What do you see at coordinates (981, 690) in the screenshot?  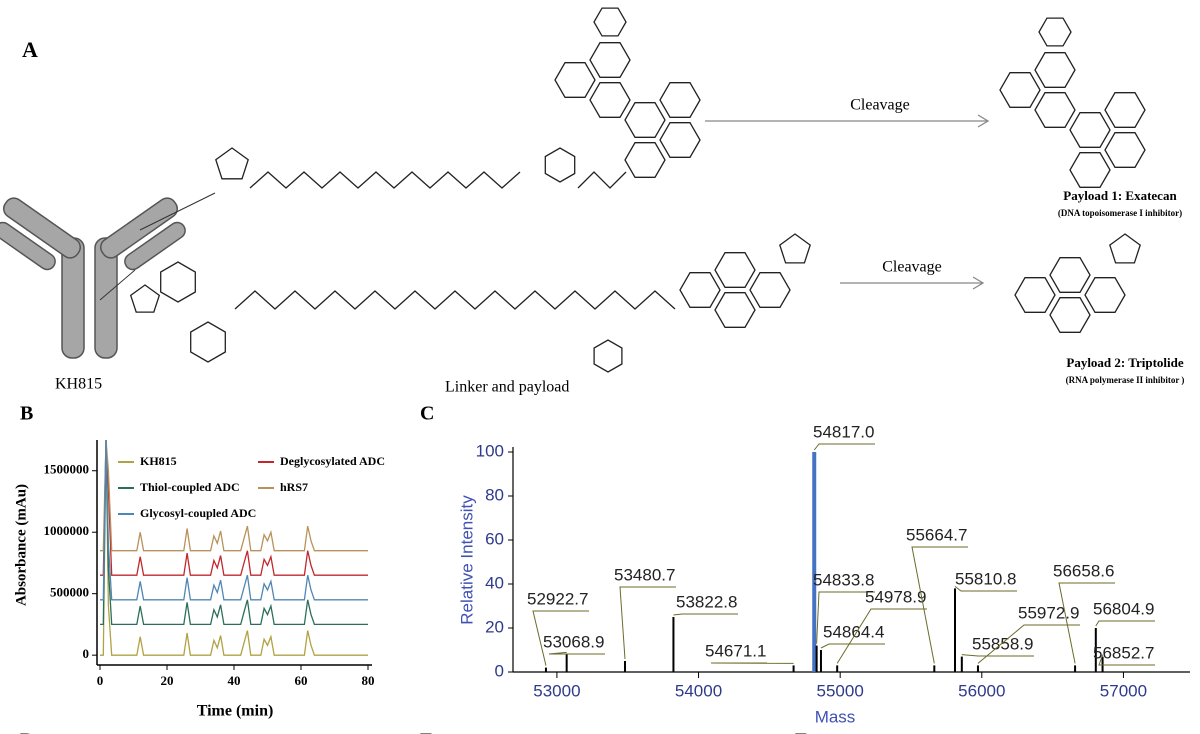 I see `x-tick-label: 56000` at bounding box center [981, 690].